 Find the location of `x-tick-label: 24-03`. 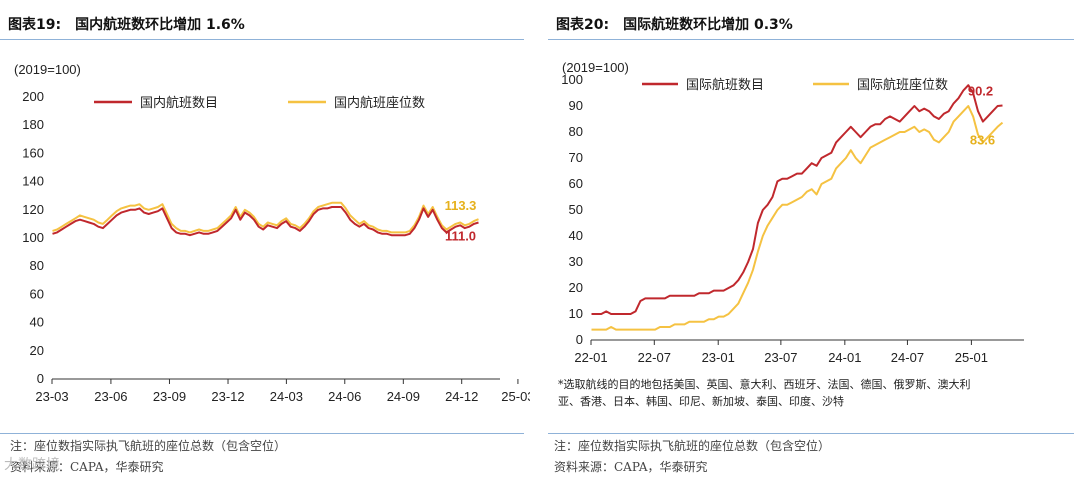

x-tick-label: 24-03 is located at coordinates (286, 396).